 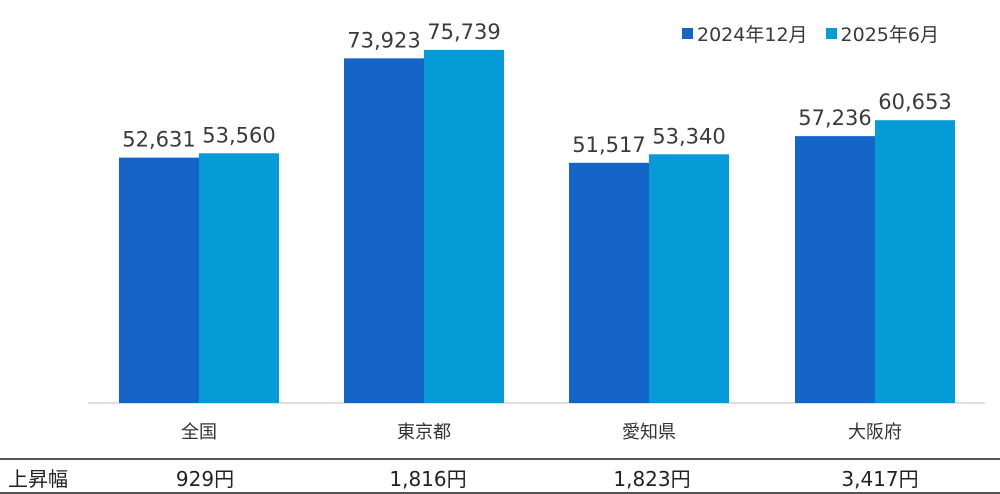 What do you see at coordinates (880, 479) in the screenshot?
I see `rise-value-osaka: 3,417円` at bounding box center [880, 479].